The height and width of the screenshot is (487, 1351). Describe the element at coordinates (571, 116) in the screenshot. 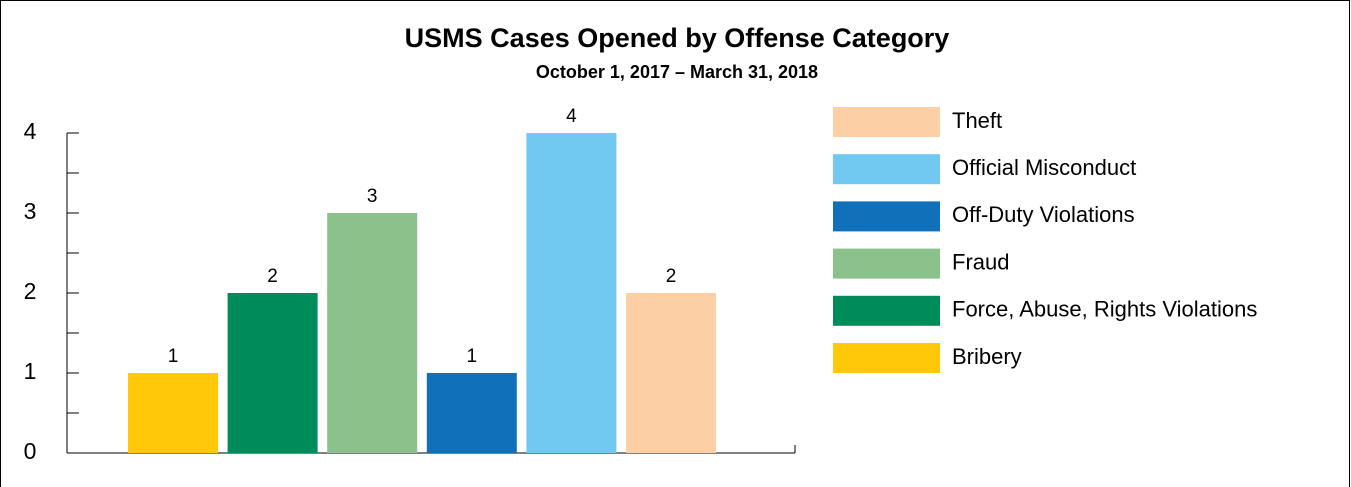

I see `value-label: 4` at that location.